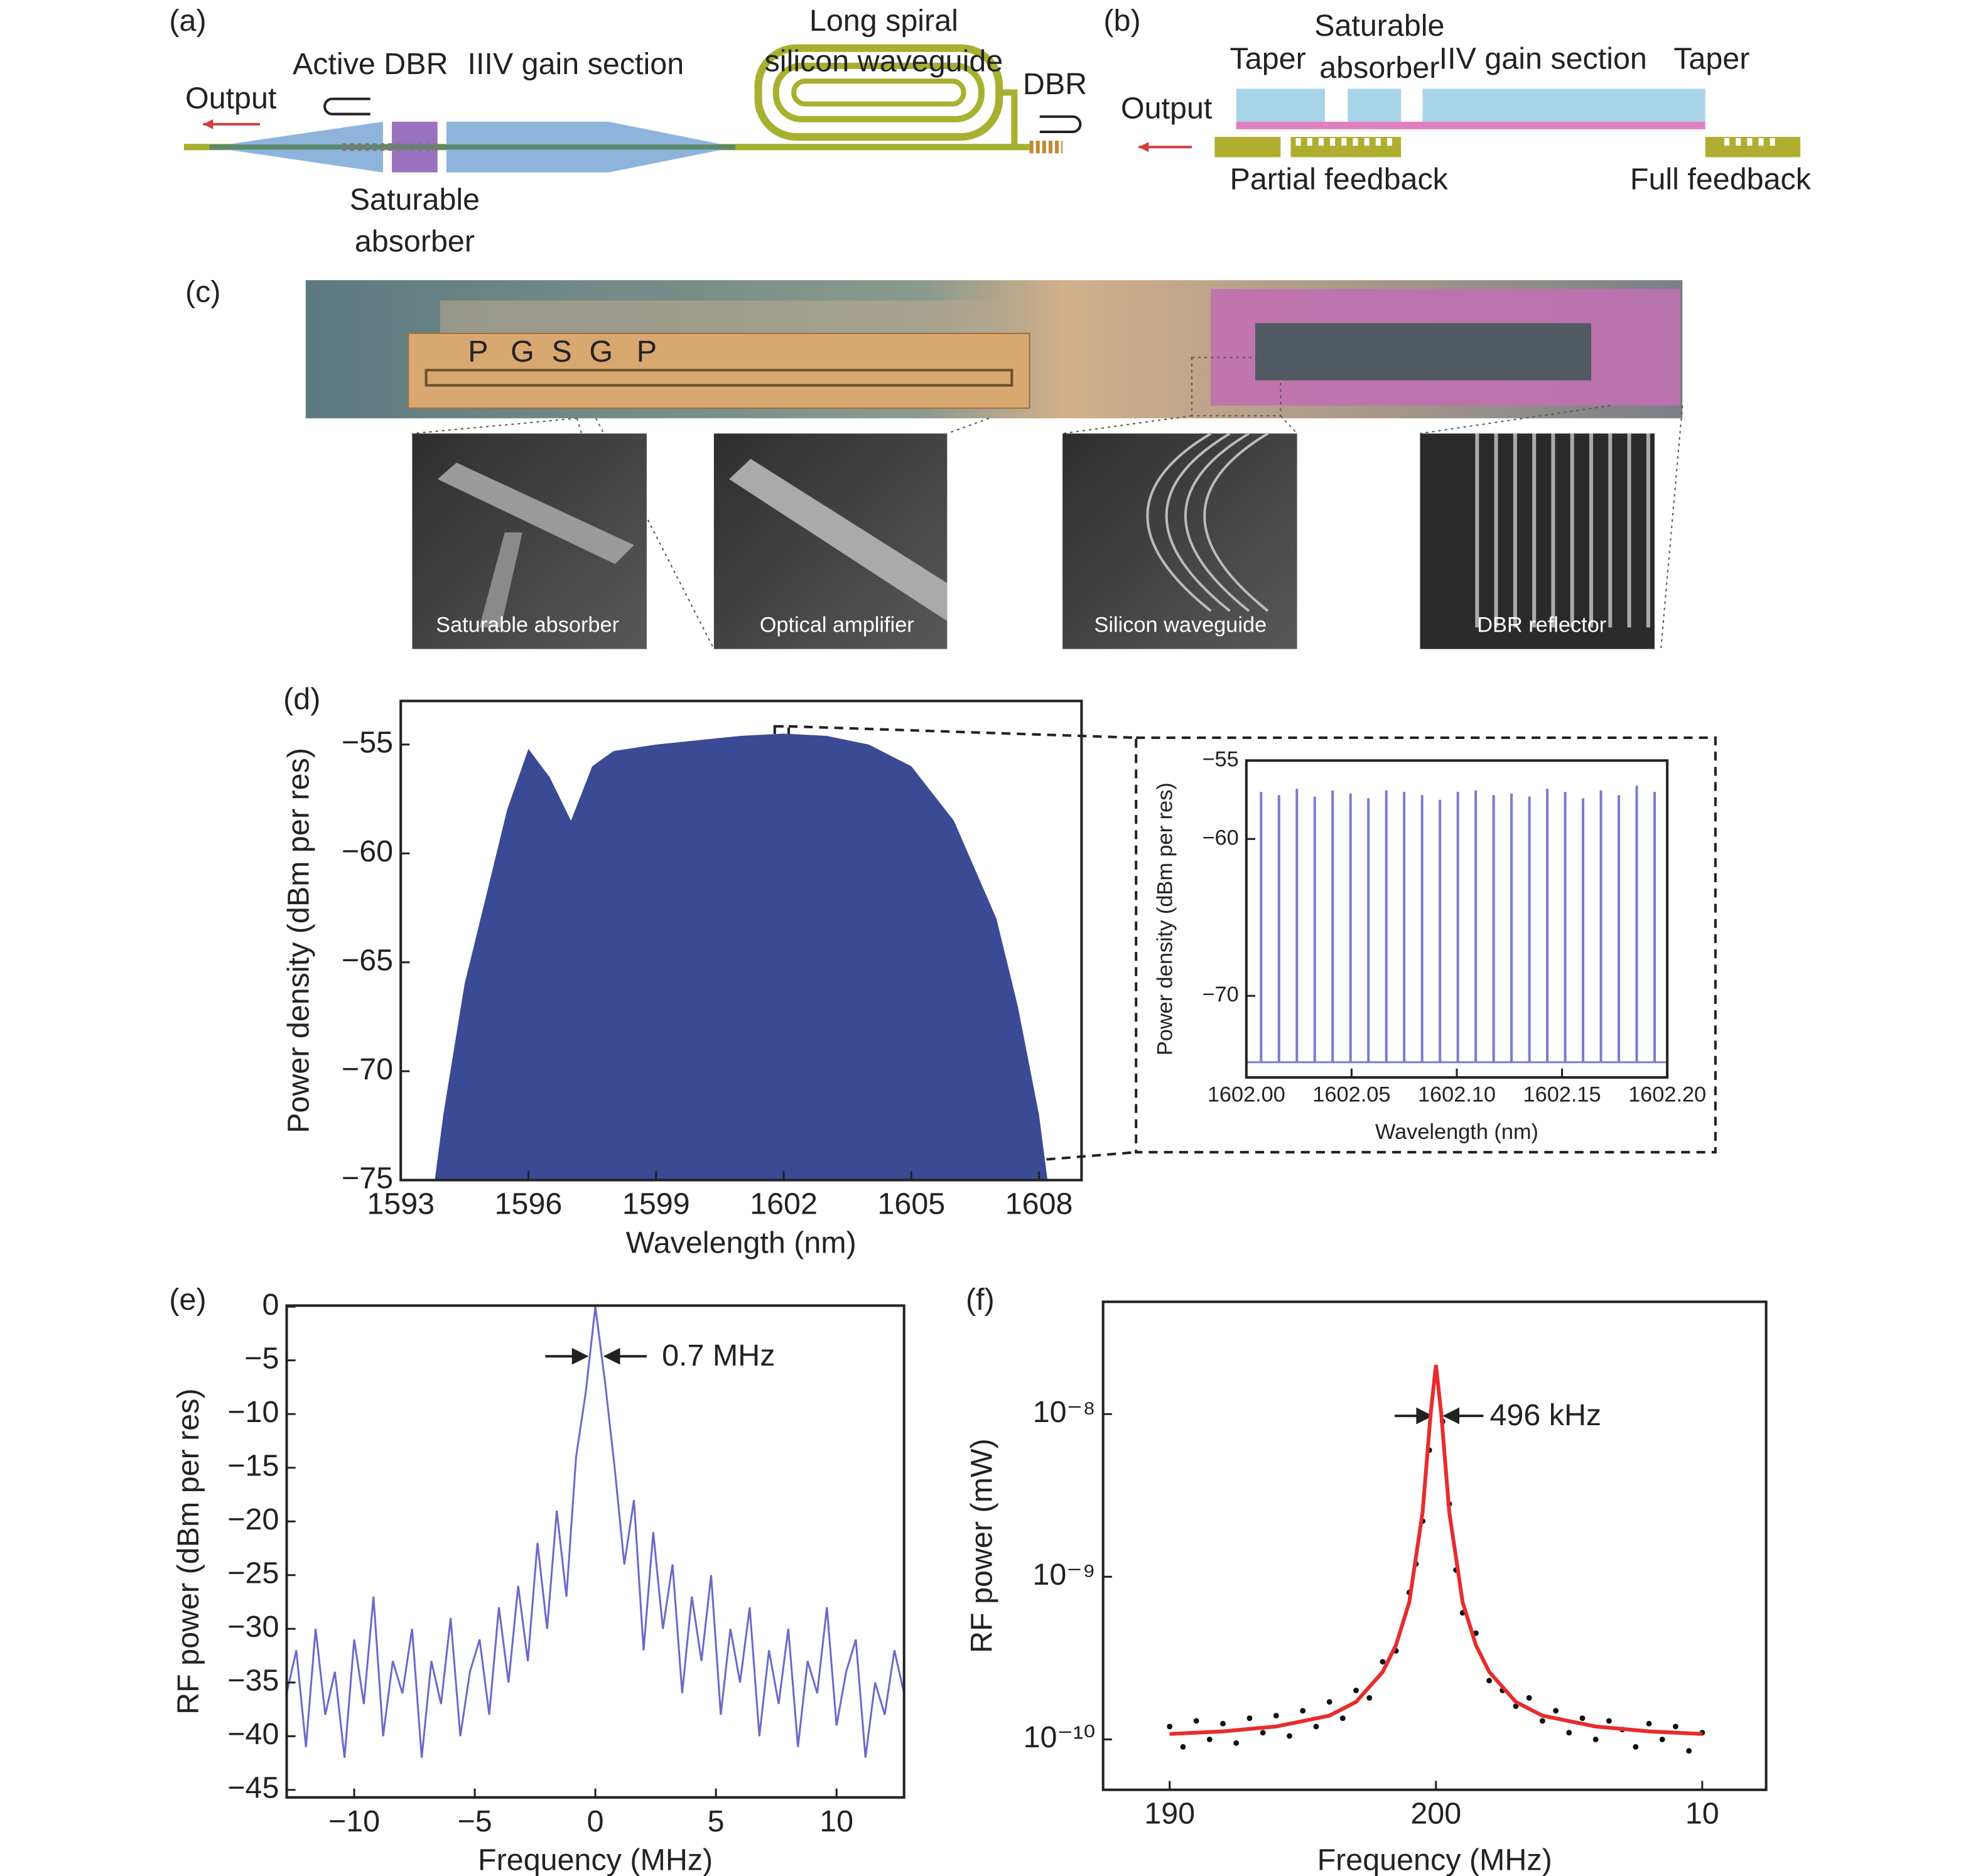  Describe the element at coordinates (884, 62) in the screenshot. I see `label: silicon waveguide` at that location.